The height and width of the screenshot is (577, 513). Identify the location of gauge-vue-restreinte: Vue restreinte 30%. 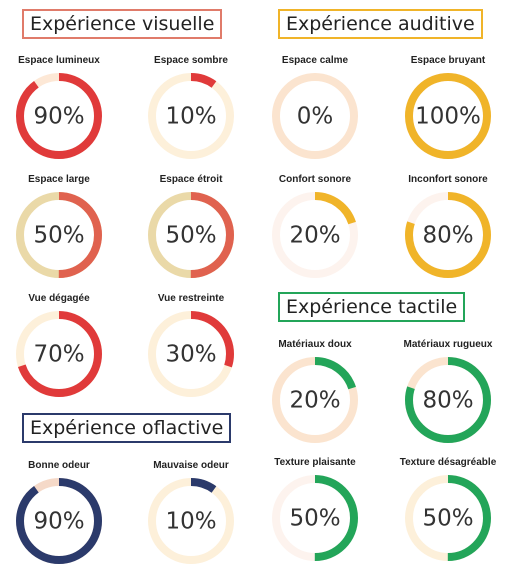
(191, 347).